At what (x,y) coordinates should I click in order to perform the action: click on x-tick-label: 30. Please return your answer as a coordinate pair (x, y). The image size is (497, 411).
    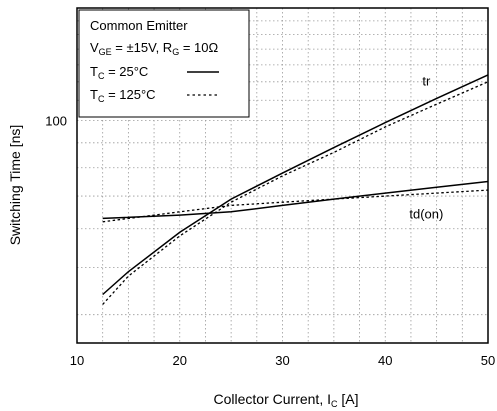
    Looking at the image, I should click on (282, 360).